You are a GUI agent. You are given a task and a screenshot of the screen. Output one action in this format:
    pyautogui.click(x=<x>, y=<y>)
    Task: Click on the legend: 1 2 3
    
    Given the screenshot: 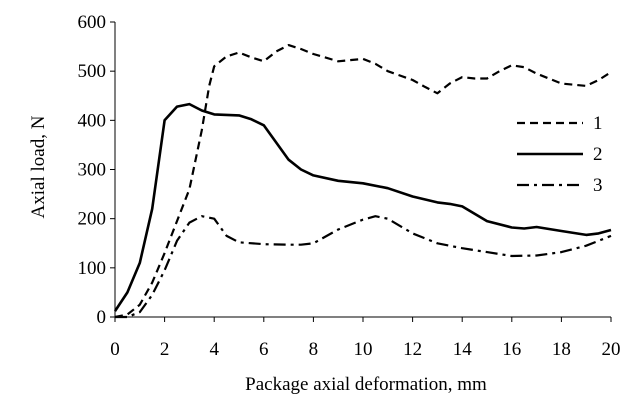 What is the action you would take?
    pyautogui.click(x=560, y=154)
    